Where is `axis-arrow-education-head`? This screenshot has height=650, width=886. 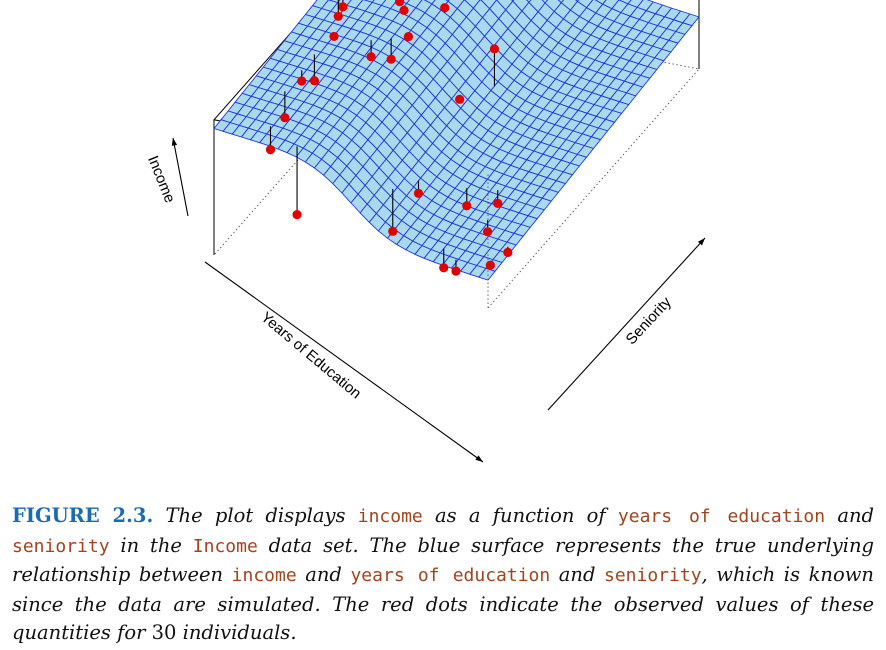 axis-arrow-education-head is located at coordinates (479, 458).